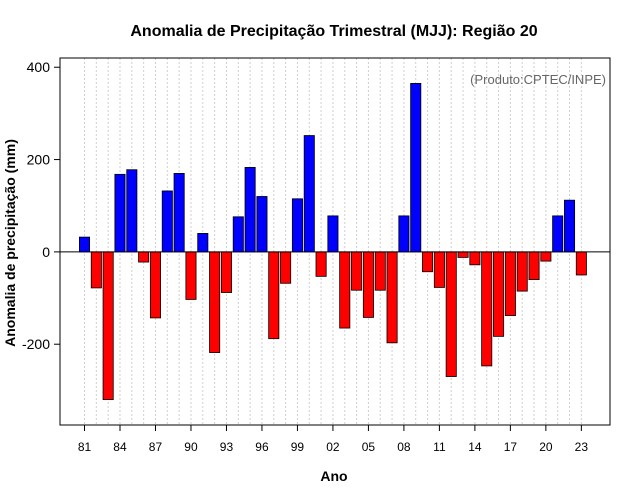  Describe the element at coordinates (227, 447) in the screenshot. I see `x-tick-label: 93` at that location.